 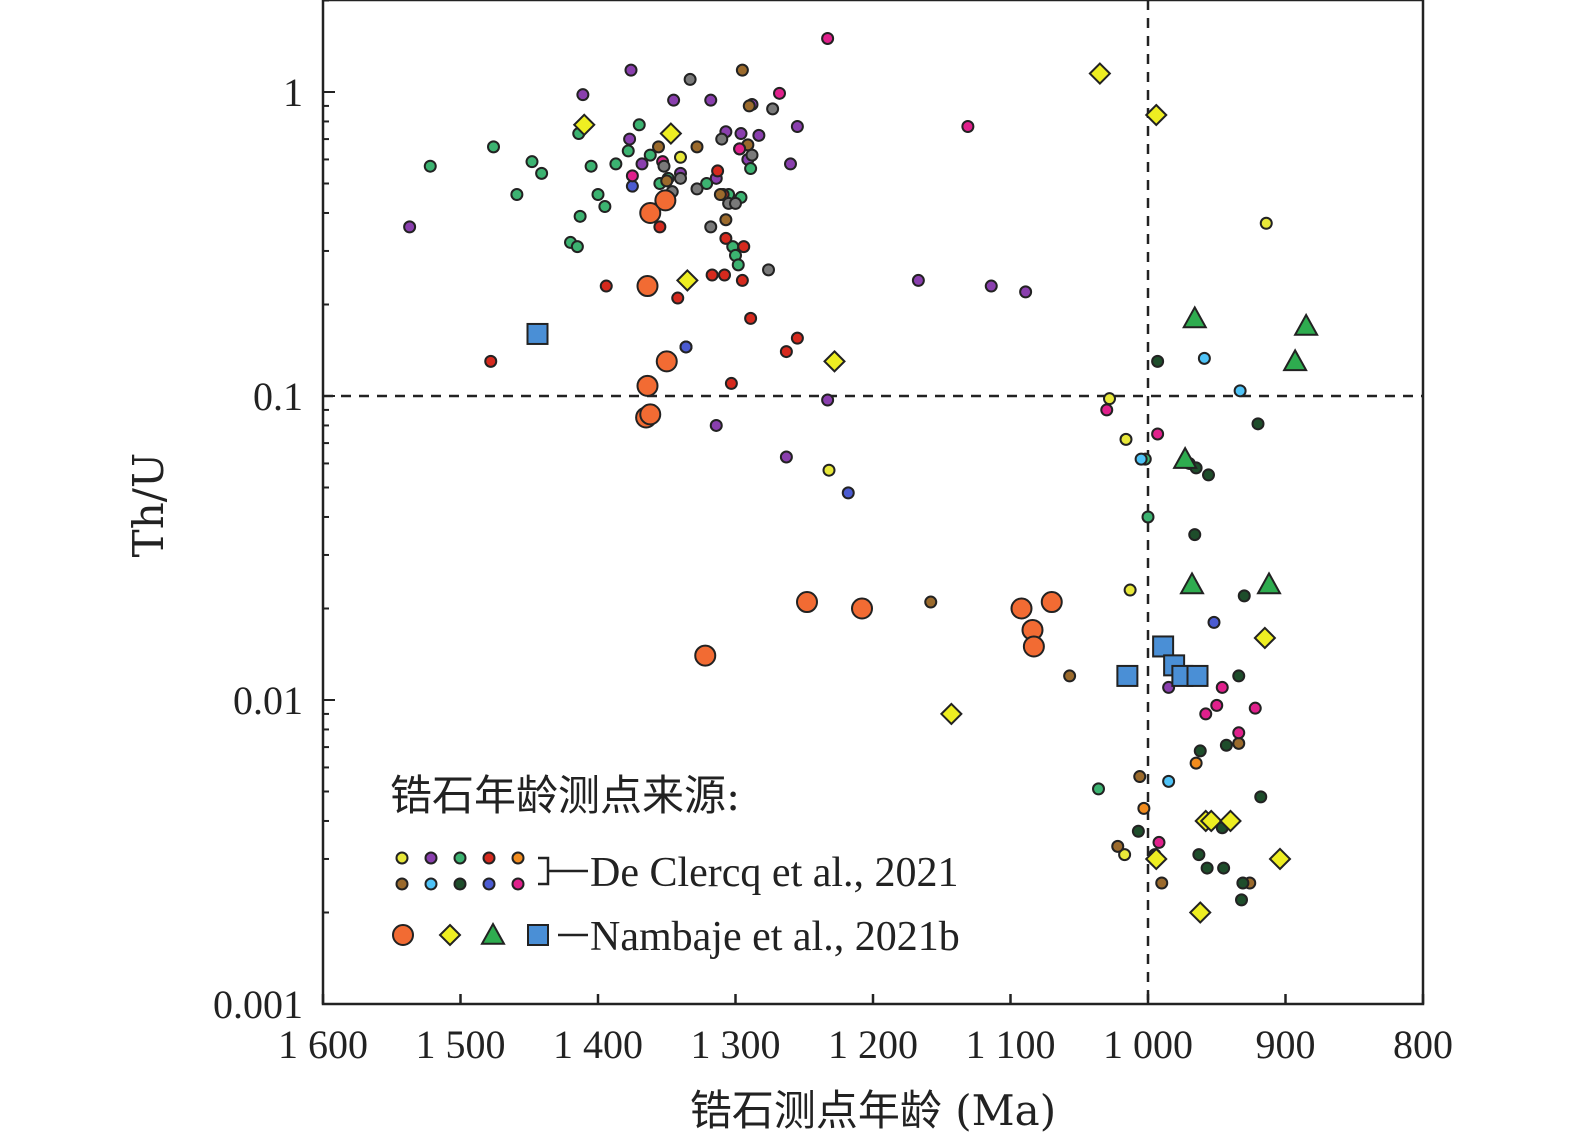 What do you see at coordinates (148, 505) in the screenshot?
I see `y-axis-title: Th/U` at bounding box center [148, 505].